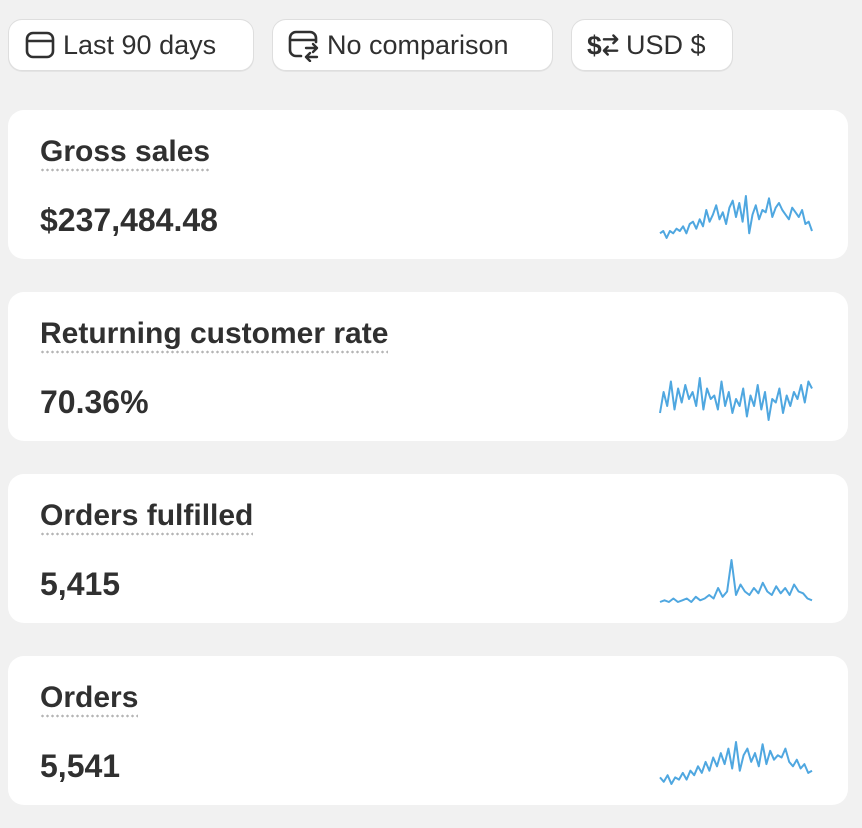 The width and height of the screenshot is (862, 828). What do you see at coordinates (214, 335) in the screenshot?
I see `metric-title: Returning customer rate` at bounding box center [214, 335].